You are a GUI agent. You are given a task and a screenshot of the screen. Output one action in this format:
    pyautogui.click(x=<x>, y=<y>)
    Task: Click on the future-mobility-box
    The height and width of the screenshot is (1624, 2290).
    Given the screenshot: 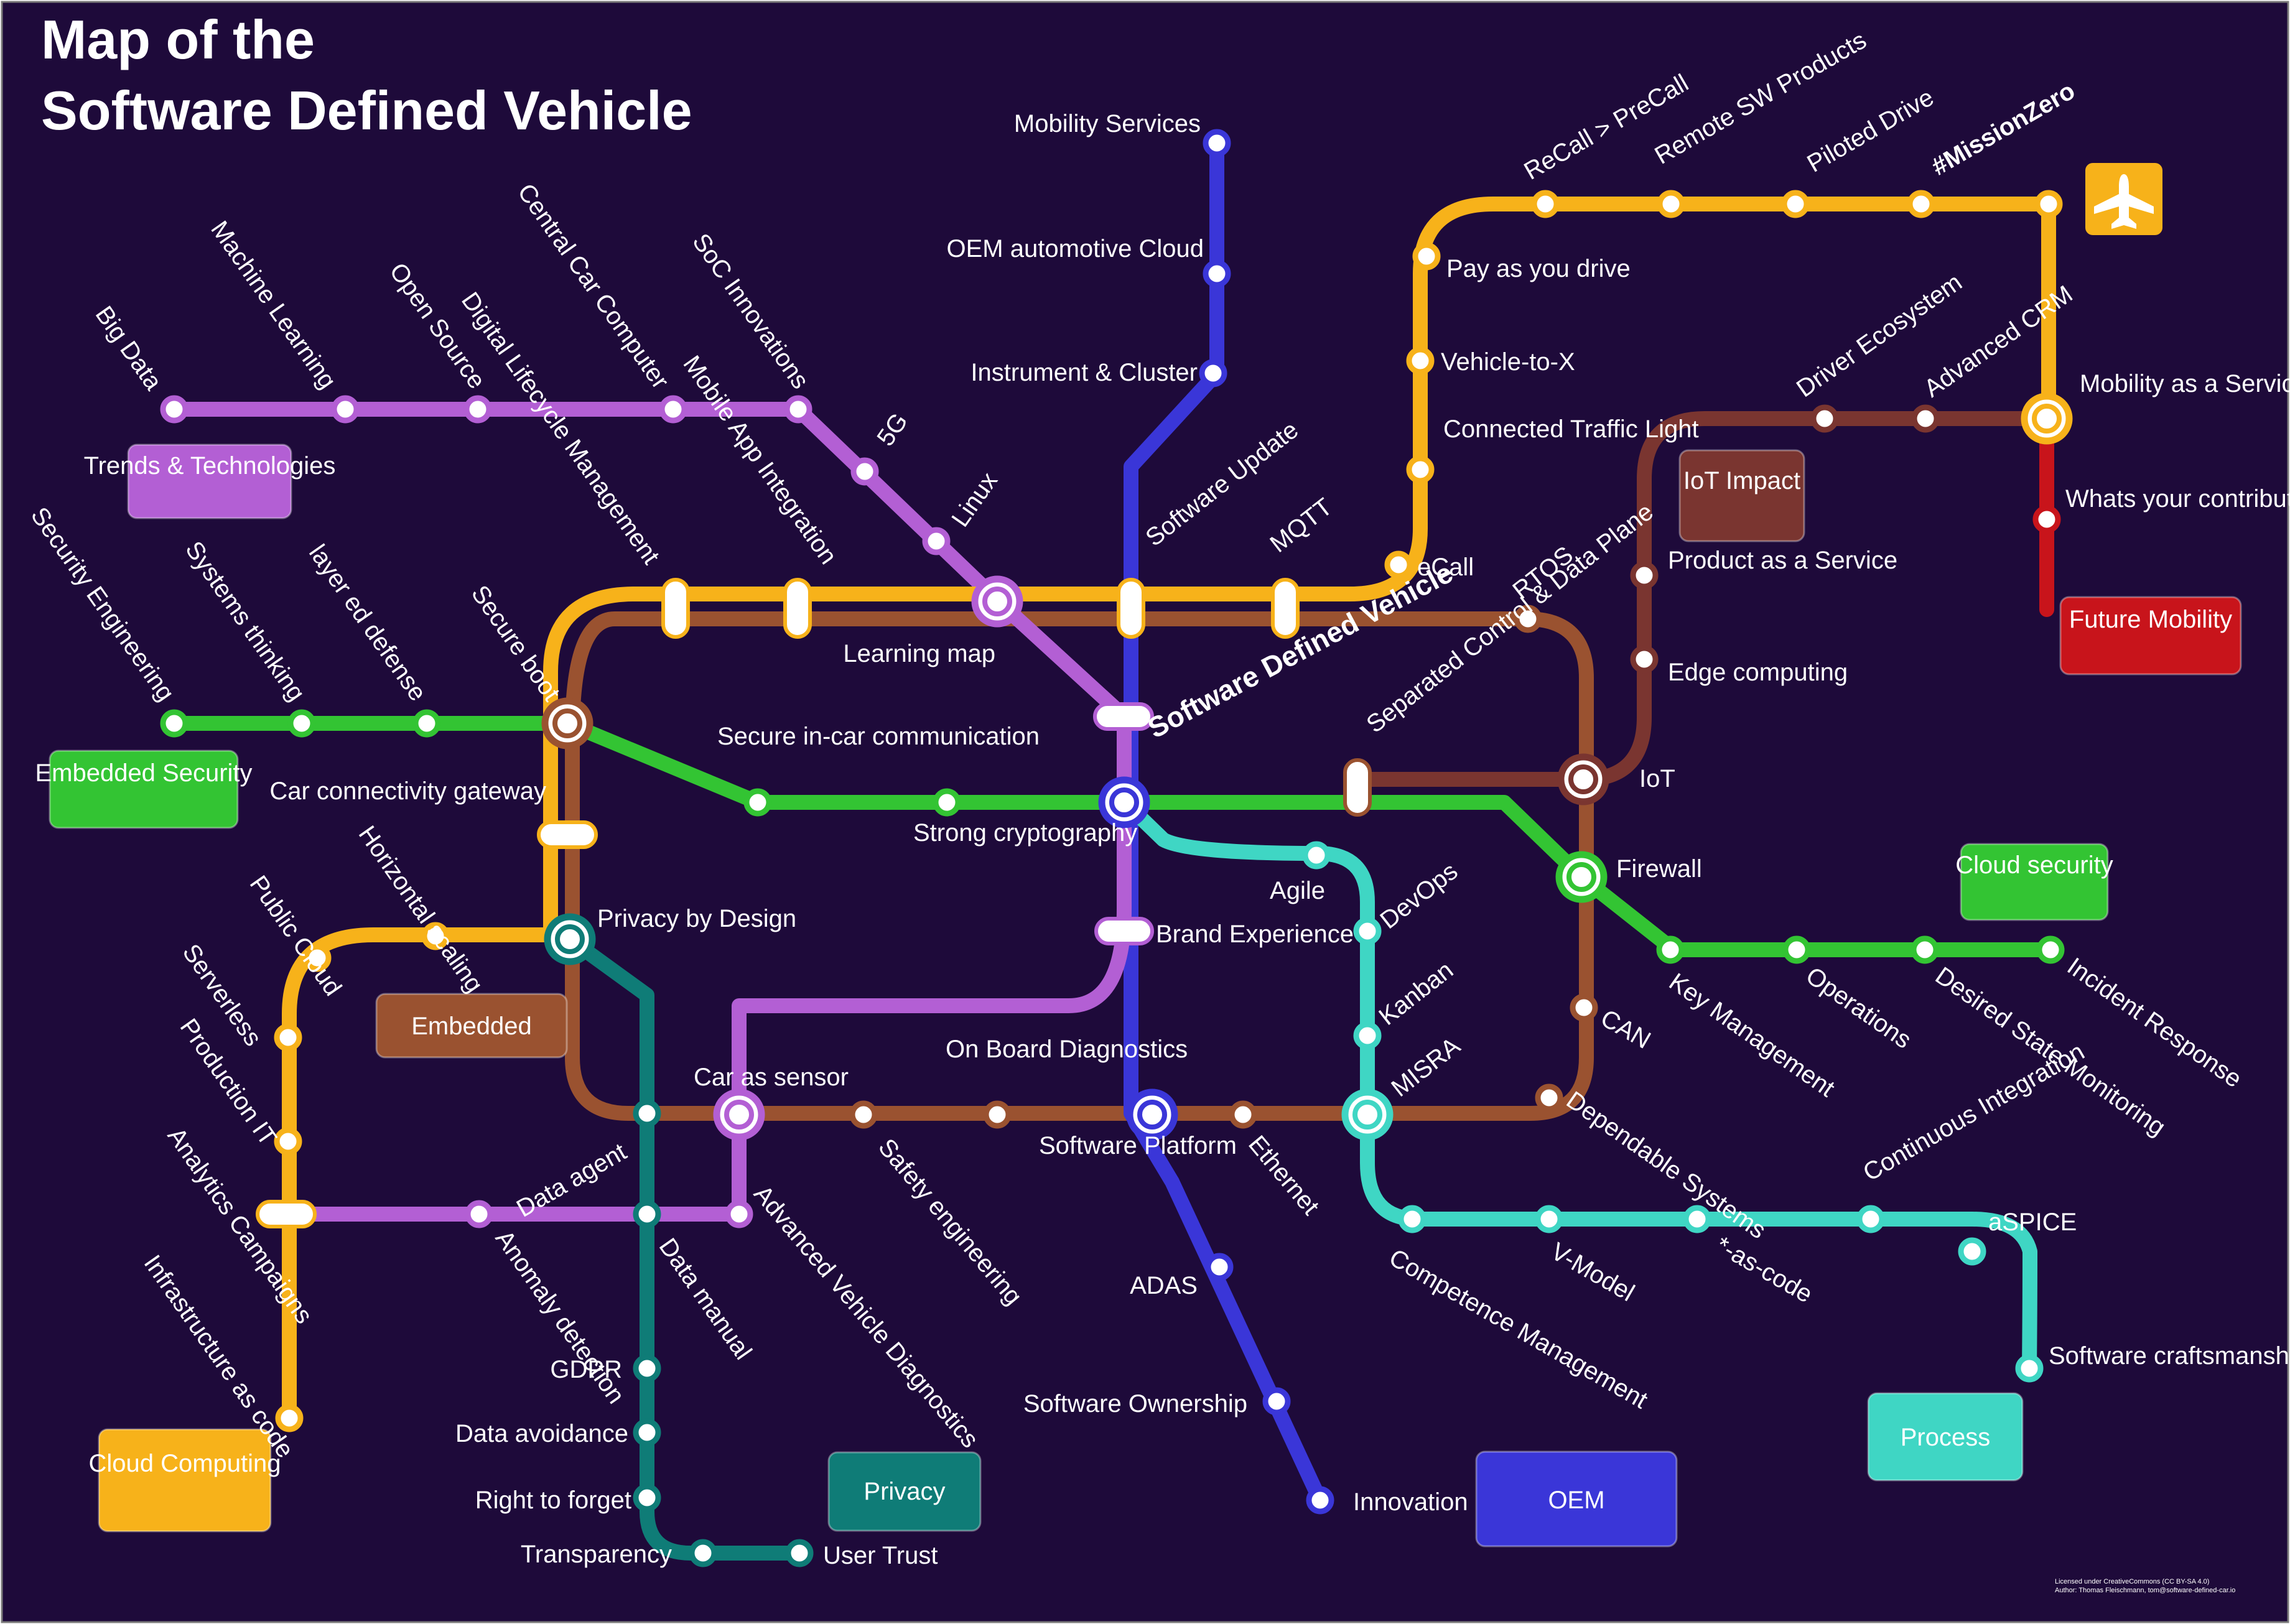 What is the action you would take?
    pyautogui.click(x=2150, y=635)
    